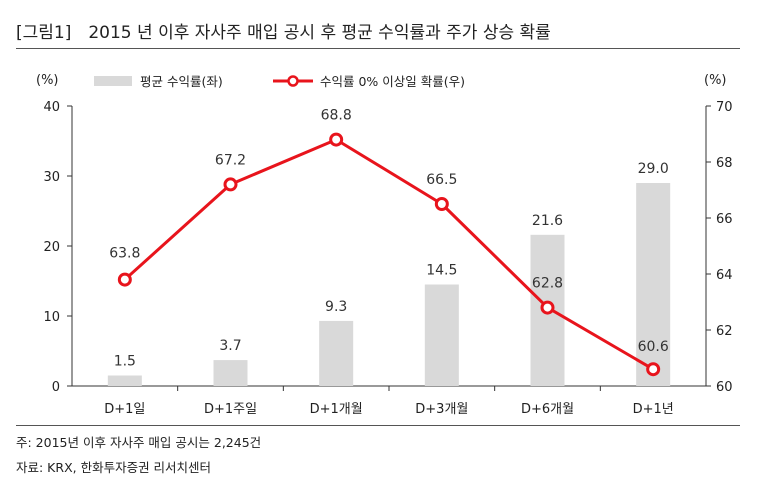 The image size is (757, 480). I want to click on legend-bar-swatch, so click(113, 81).